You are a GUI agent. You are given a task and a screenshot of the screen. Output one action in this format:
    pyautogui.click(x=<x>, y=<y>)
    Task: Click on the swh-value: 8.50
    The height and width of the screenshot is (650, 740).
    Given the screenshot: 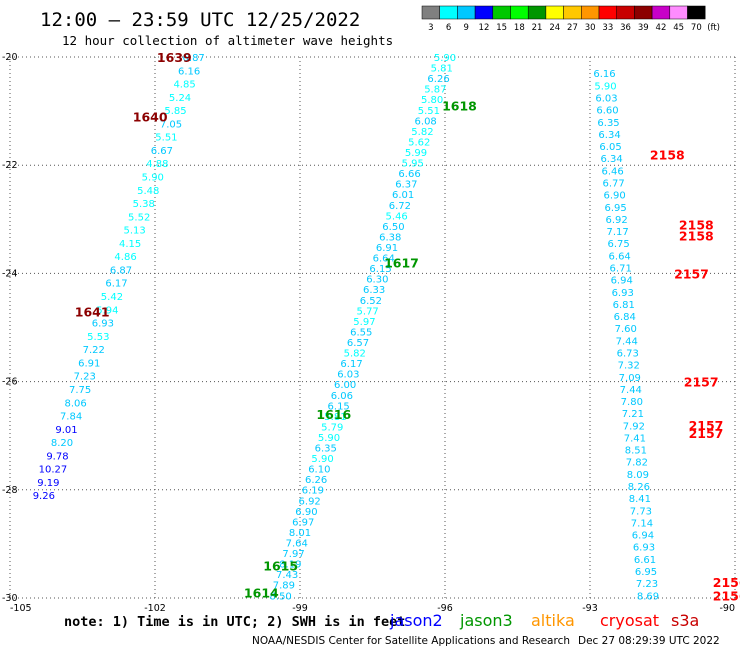 What is the action you would take?
    pyautogui.click(x=281, y=596)
    